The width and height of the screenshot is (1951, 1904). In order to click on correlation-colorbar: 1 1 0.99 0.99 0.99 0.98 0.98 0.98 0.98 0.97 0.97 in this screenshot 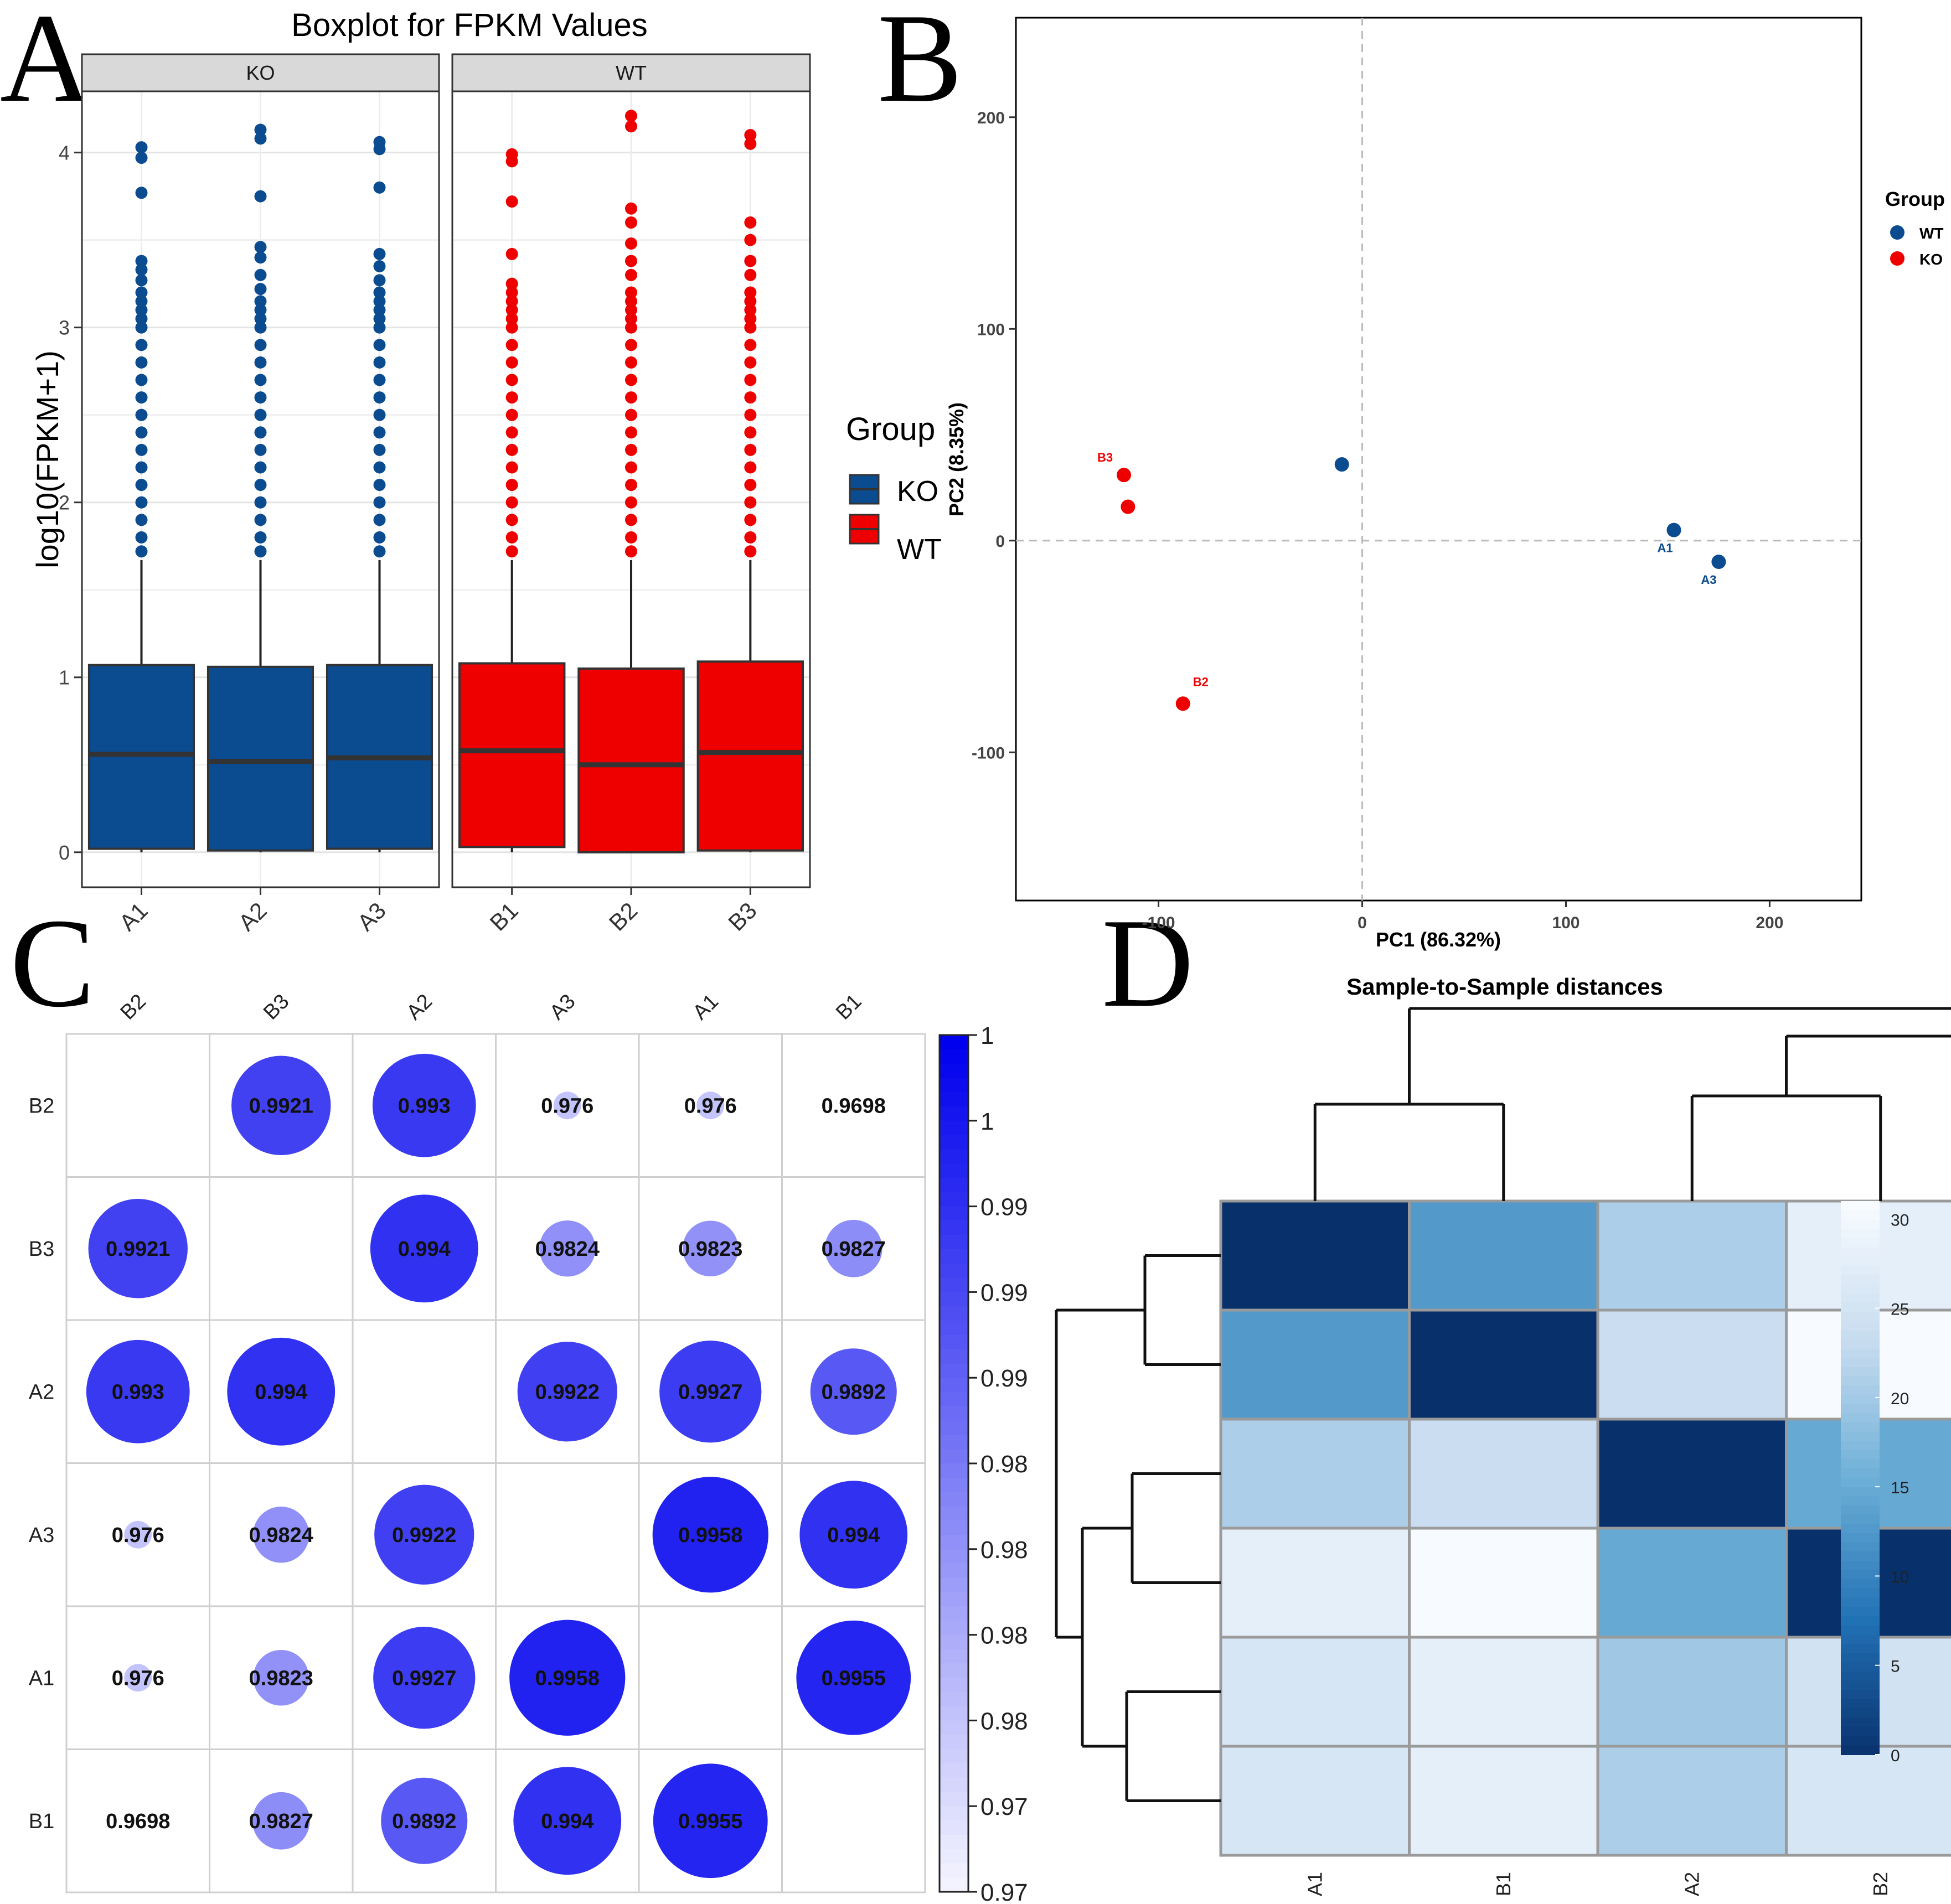, I will do `click(983, 1463)`.